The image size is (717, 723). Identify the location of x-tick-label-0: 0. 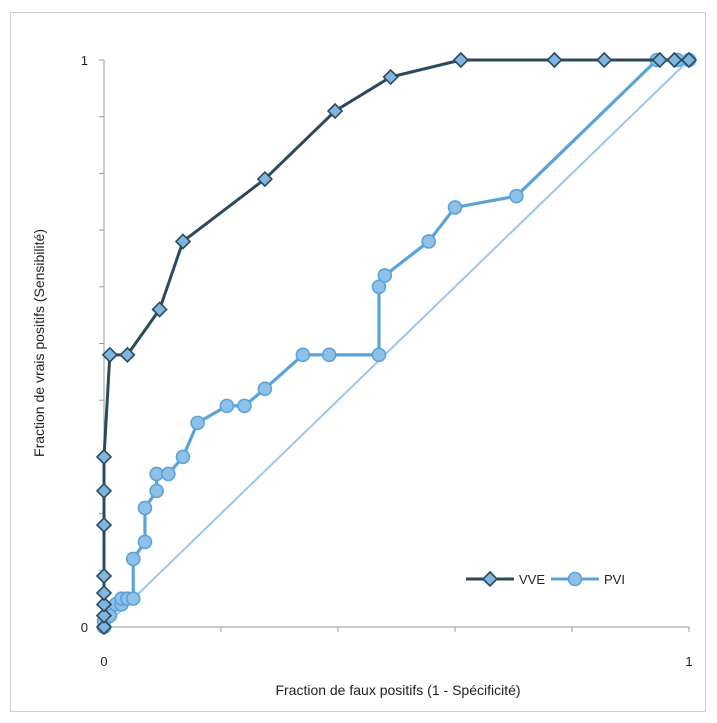
(103, 661).